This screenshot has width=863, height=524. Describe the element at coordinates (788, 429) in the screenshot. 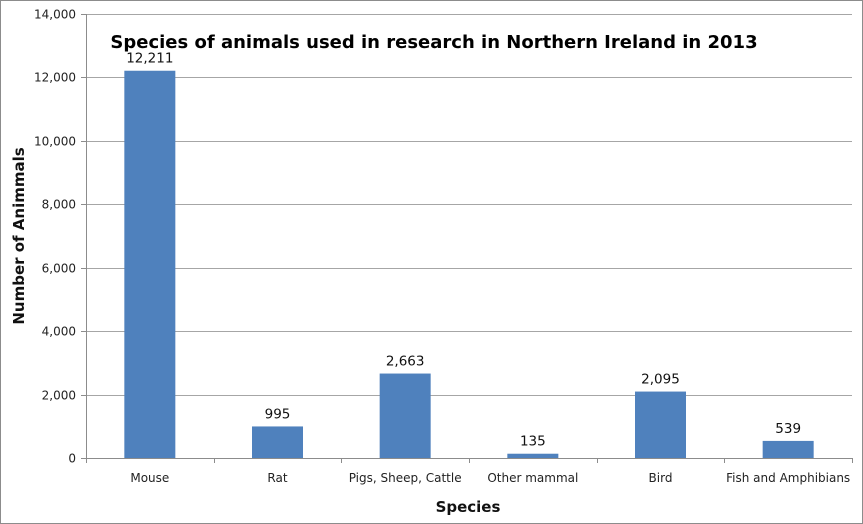

I see `data-label: 539` at that location.